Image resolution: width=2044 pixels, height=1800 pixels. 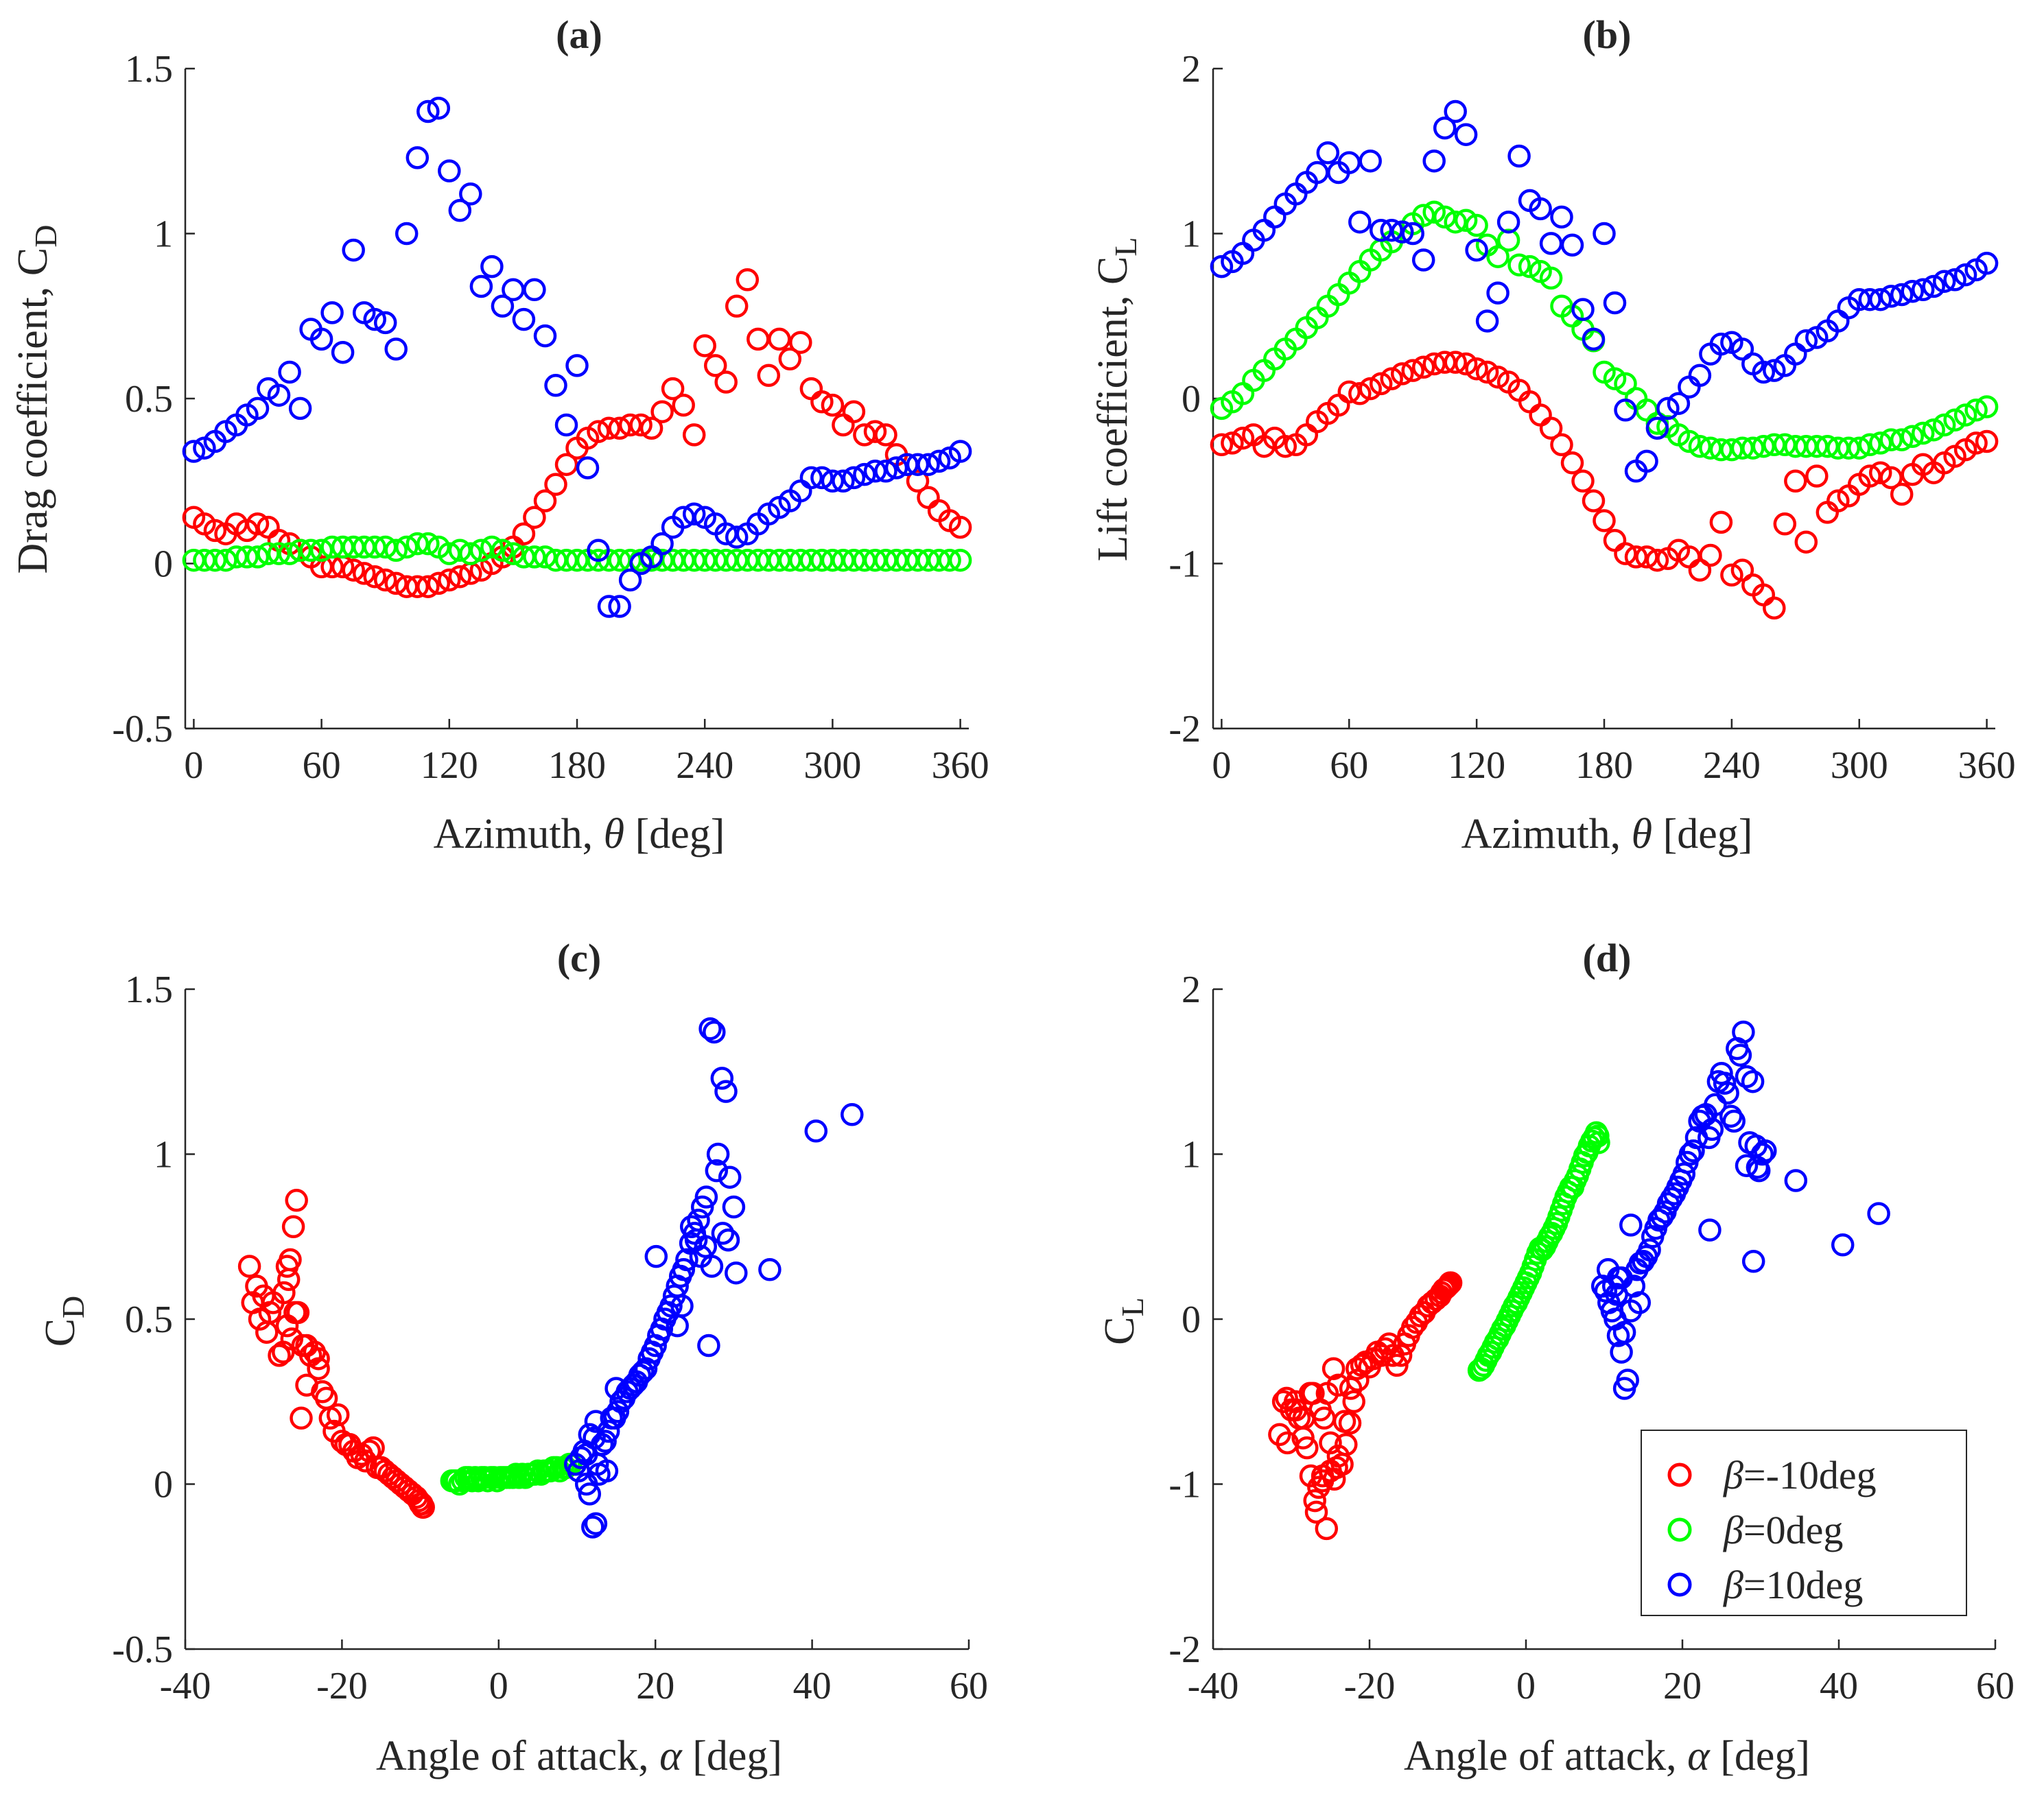 I want to click on legend-text: =0deg, so click(x=1793, y=1530).